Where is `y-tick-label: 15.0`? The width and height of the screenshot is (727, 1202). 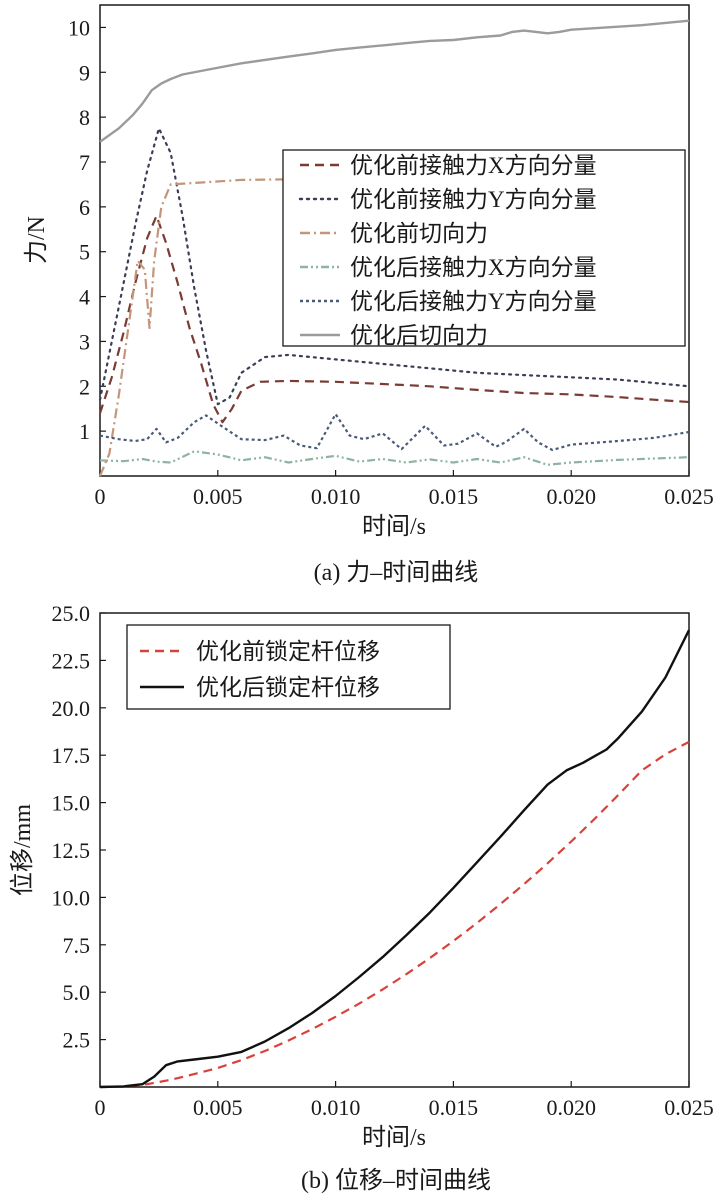 y-tick-label: 15.0 is located at coordinates (71, 803).